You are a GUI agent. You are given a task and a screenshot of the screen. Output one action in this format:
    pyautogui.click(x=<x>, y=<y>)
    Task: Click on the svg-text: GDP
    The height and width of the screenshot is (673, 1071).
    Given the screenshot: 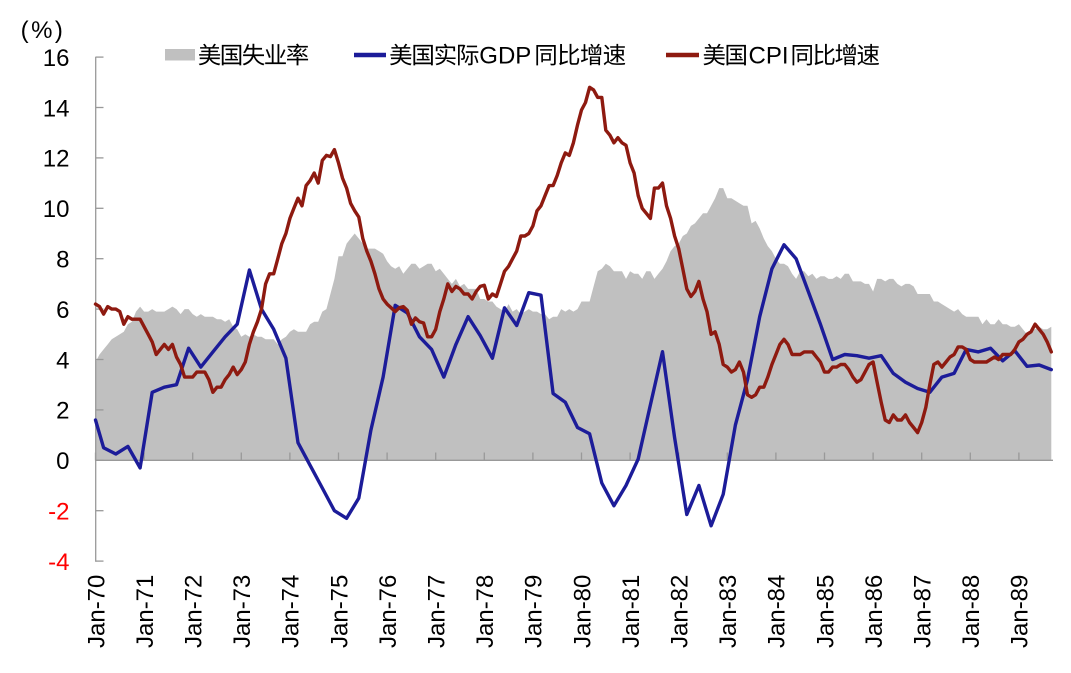 What is the action you would take?
    pyautogui.click(x=505, y=56)
    